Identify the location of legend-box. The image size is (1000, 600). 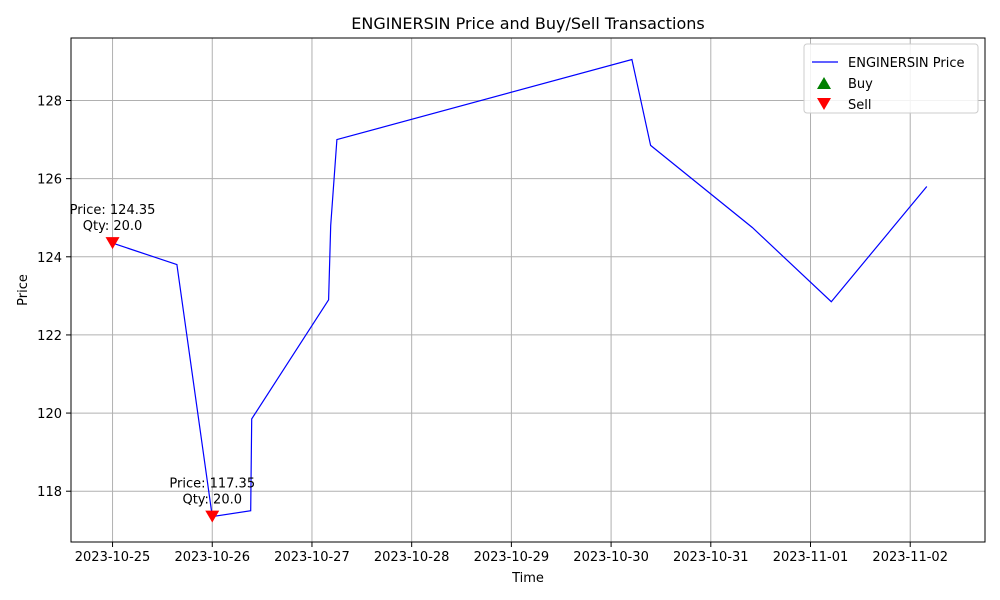
(891, 78).